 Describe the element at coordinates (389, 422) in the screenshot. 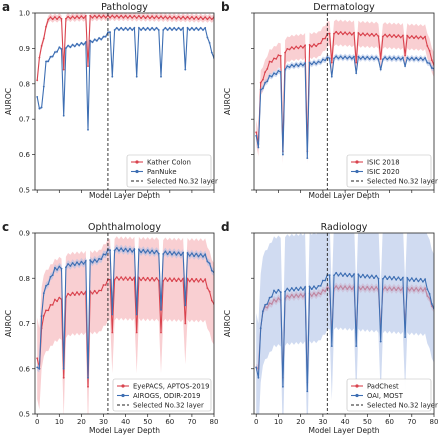

I see `x-tick-label: 60` at that location.